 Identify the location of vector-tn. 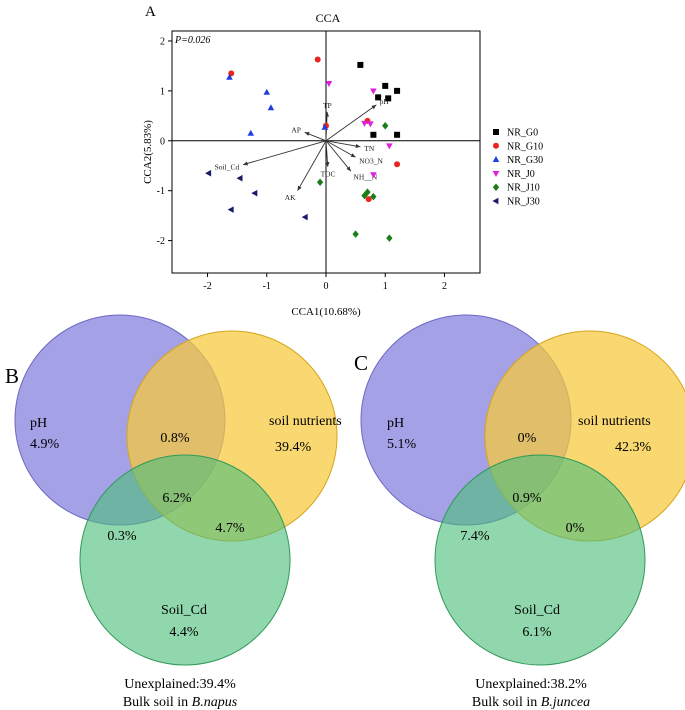
(343, 144).